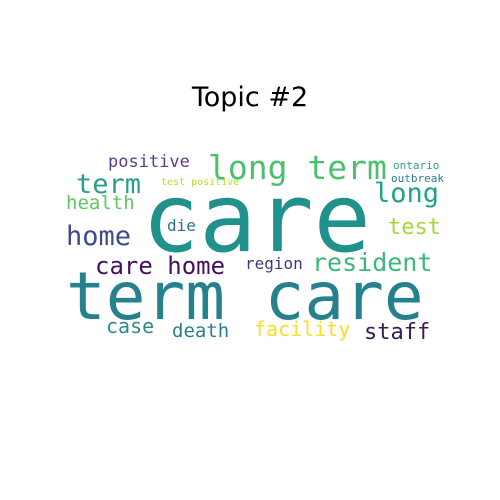 The image size is (500, 500). I want to click on figure-title: Topic #2, so click(250, 97).